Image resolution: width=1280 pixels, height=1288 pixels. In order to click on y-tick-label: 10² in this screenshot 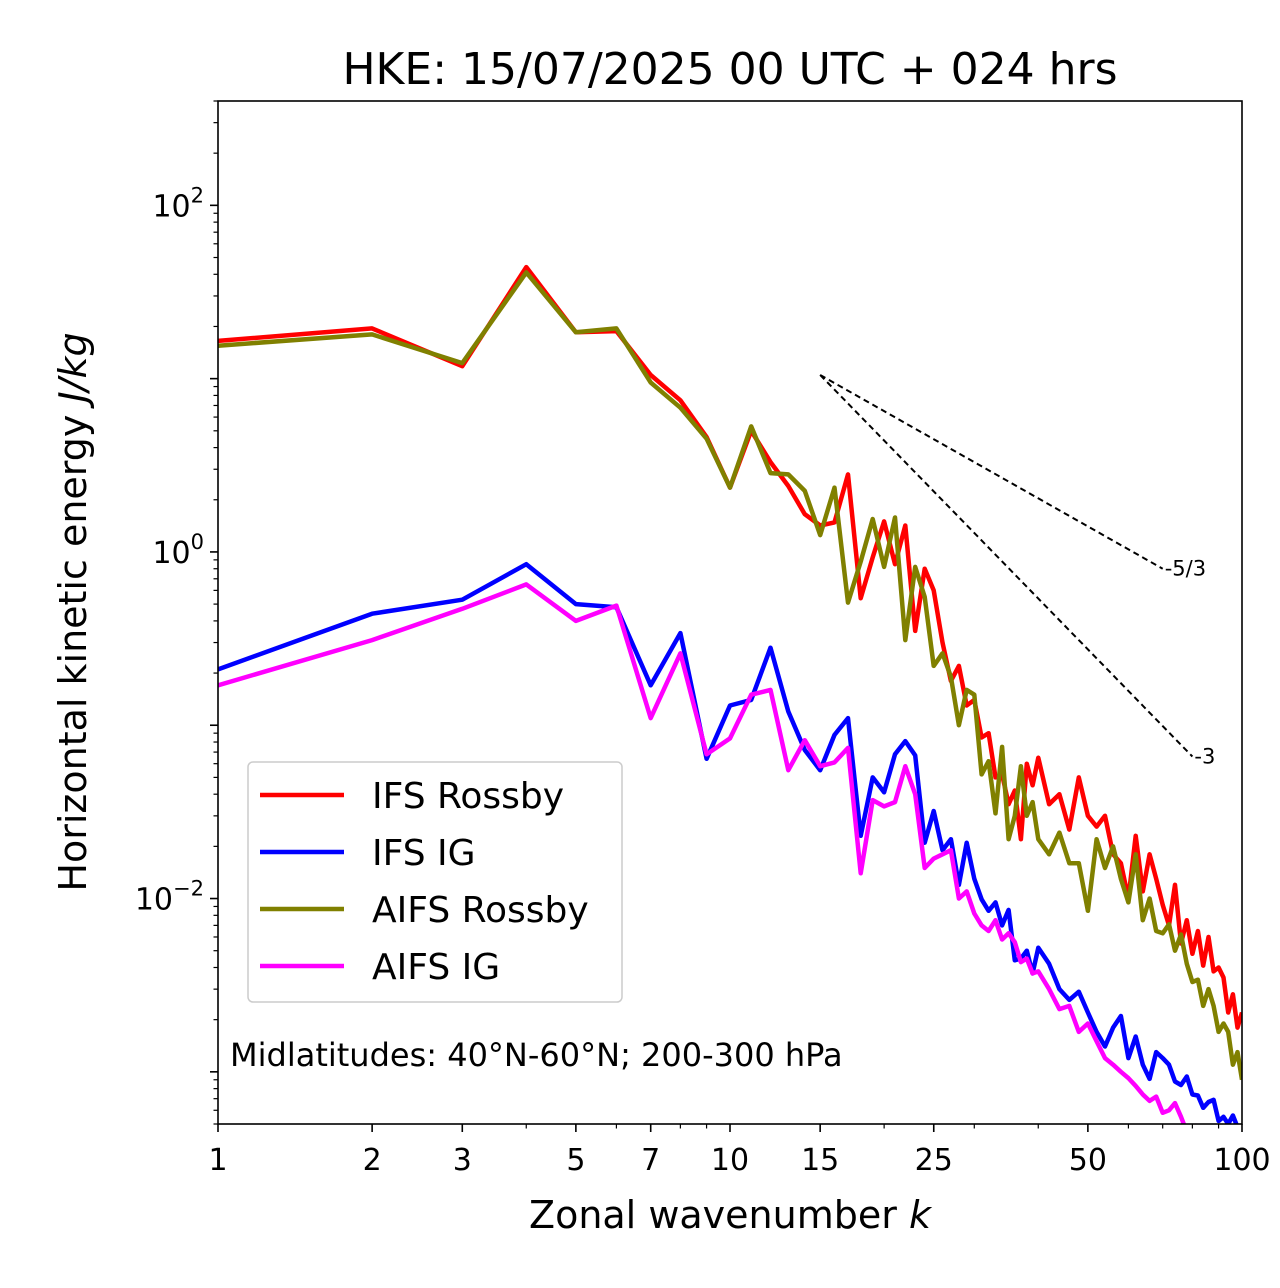, I will do `click(178, 203)`.